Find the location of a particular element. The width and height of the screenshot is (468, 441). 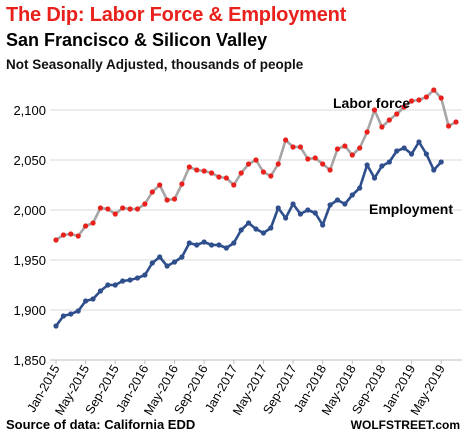

y-tick-label: 1,950 is located at coordinates (29, 260).